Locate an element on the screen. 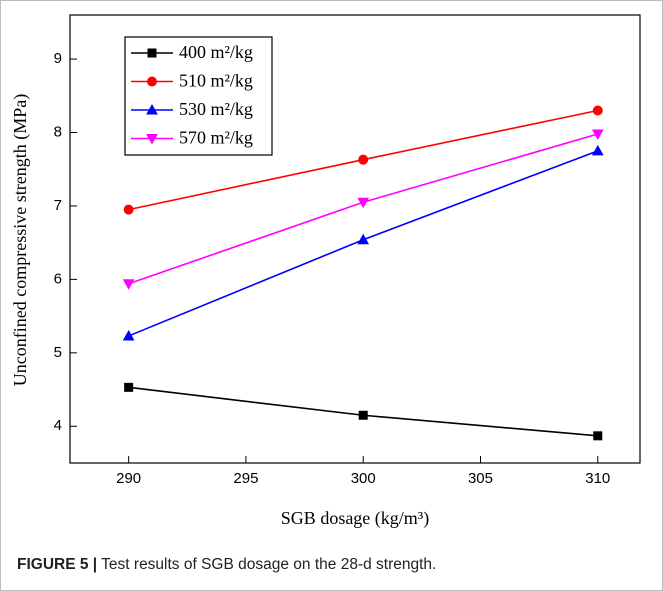  x-axis-label: SGB dosage (kg/m³) is located at coordinates (355, 518).